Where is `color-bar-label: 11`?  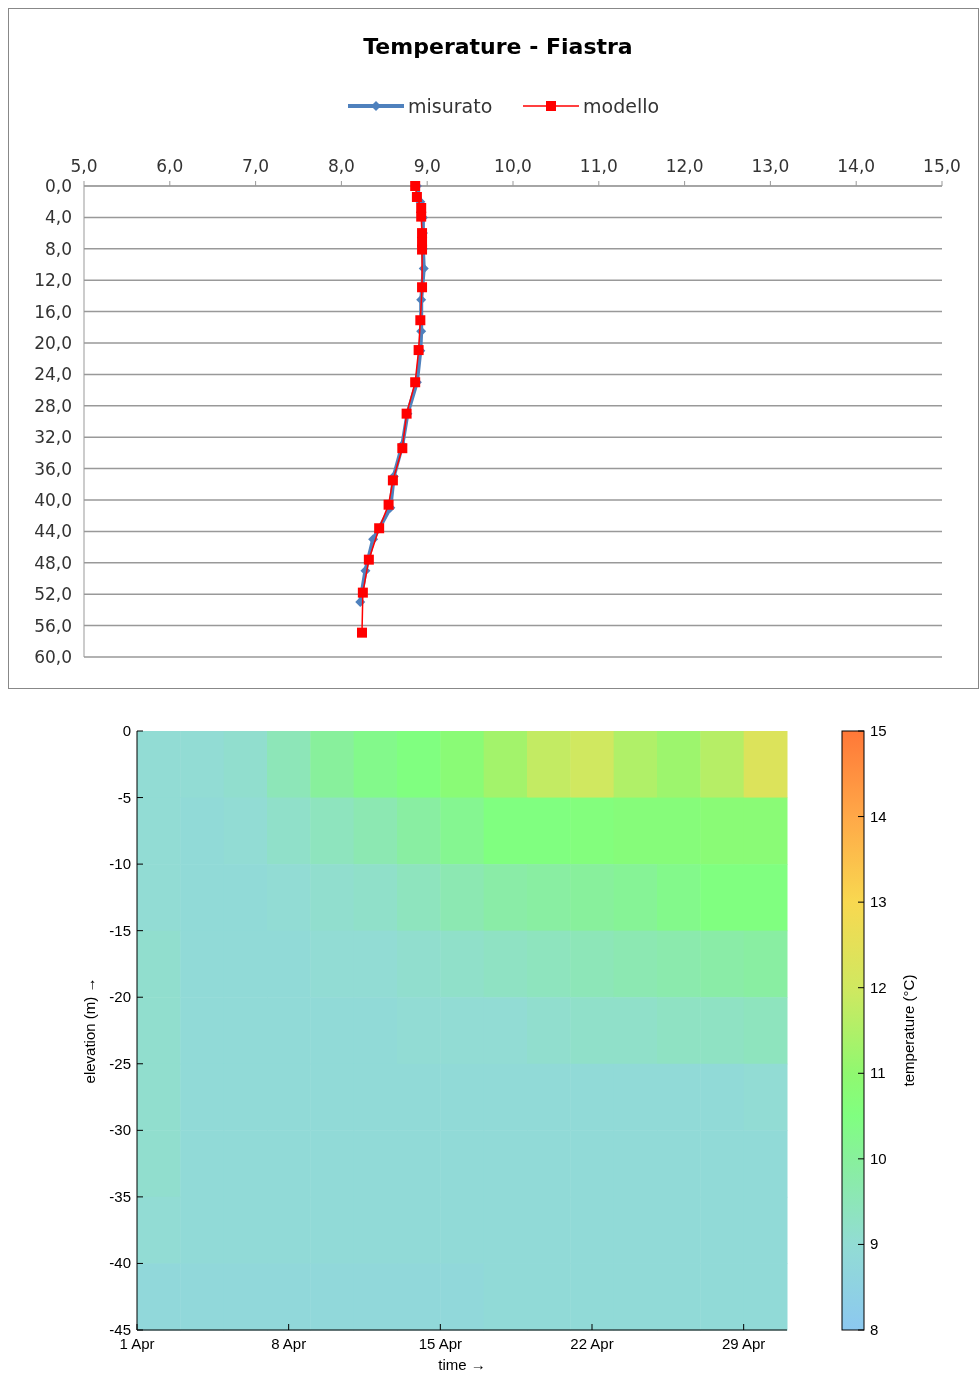 color-bar-label: 11 is located at coordinates (878, 1073).